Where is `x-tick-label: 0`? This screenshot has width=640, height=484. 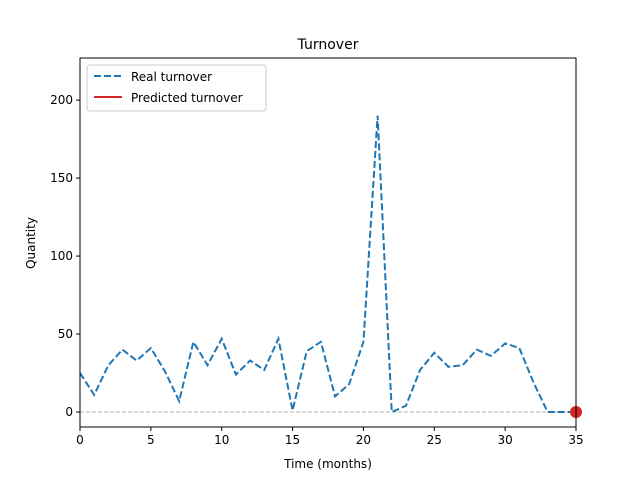
x-tick-label: 0 is located at coordinates (80, 440).